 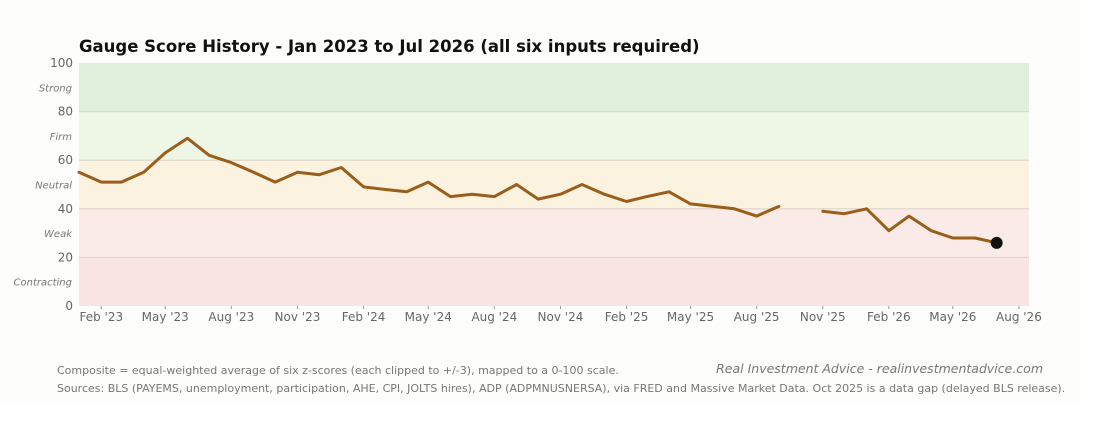 What do you see at coordinates (554, 281) in the screenshot?
I see `zone-band-contracting` at bounding box center [554, 281].